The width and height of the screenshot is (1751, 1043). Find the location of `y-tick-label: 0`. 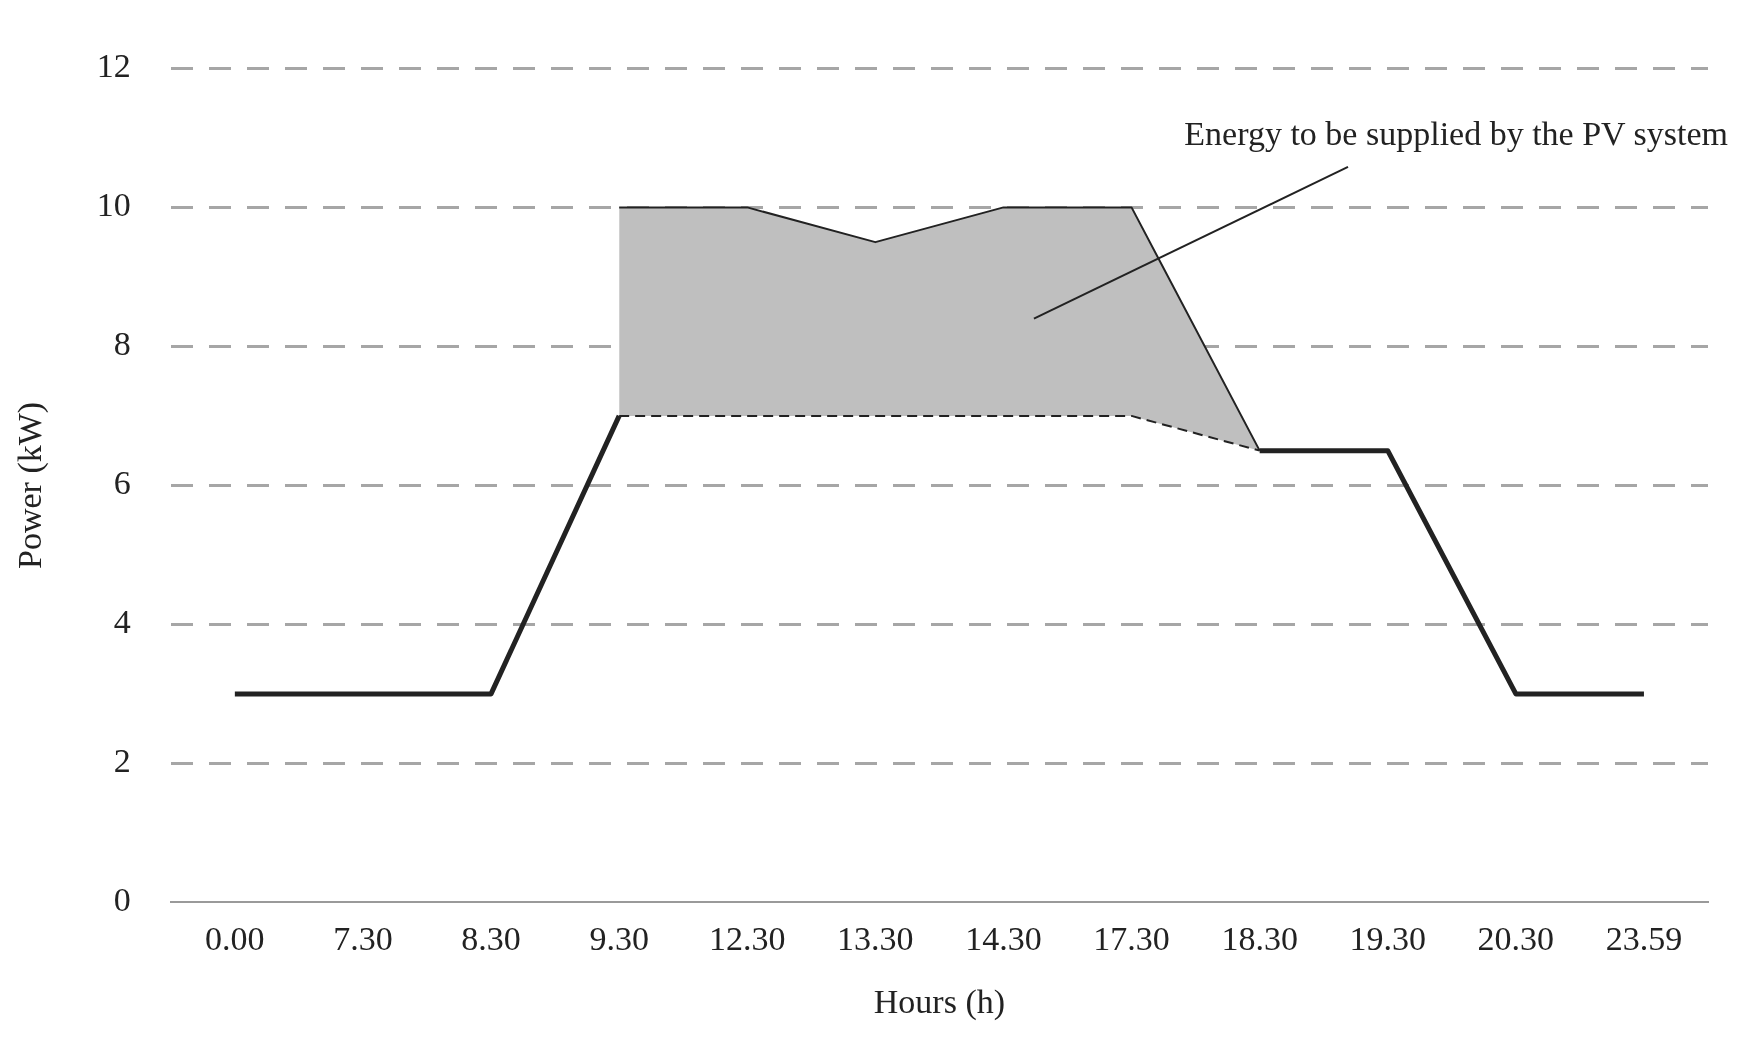

y-tick-label: 0 is located at coordinates (122, 900).